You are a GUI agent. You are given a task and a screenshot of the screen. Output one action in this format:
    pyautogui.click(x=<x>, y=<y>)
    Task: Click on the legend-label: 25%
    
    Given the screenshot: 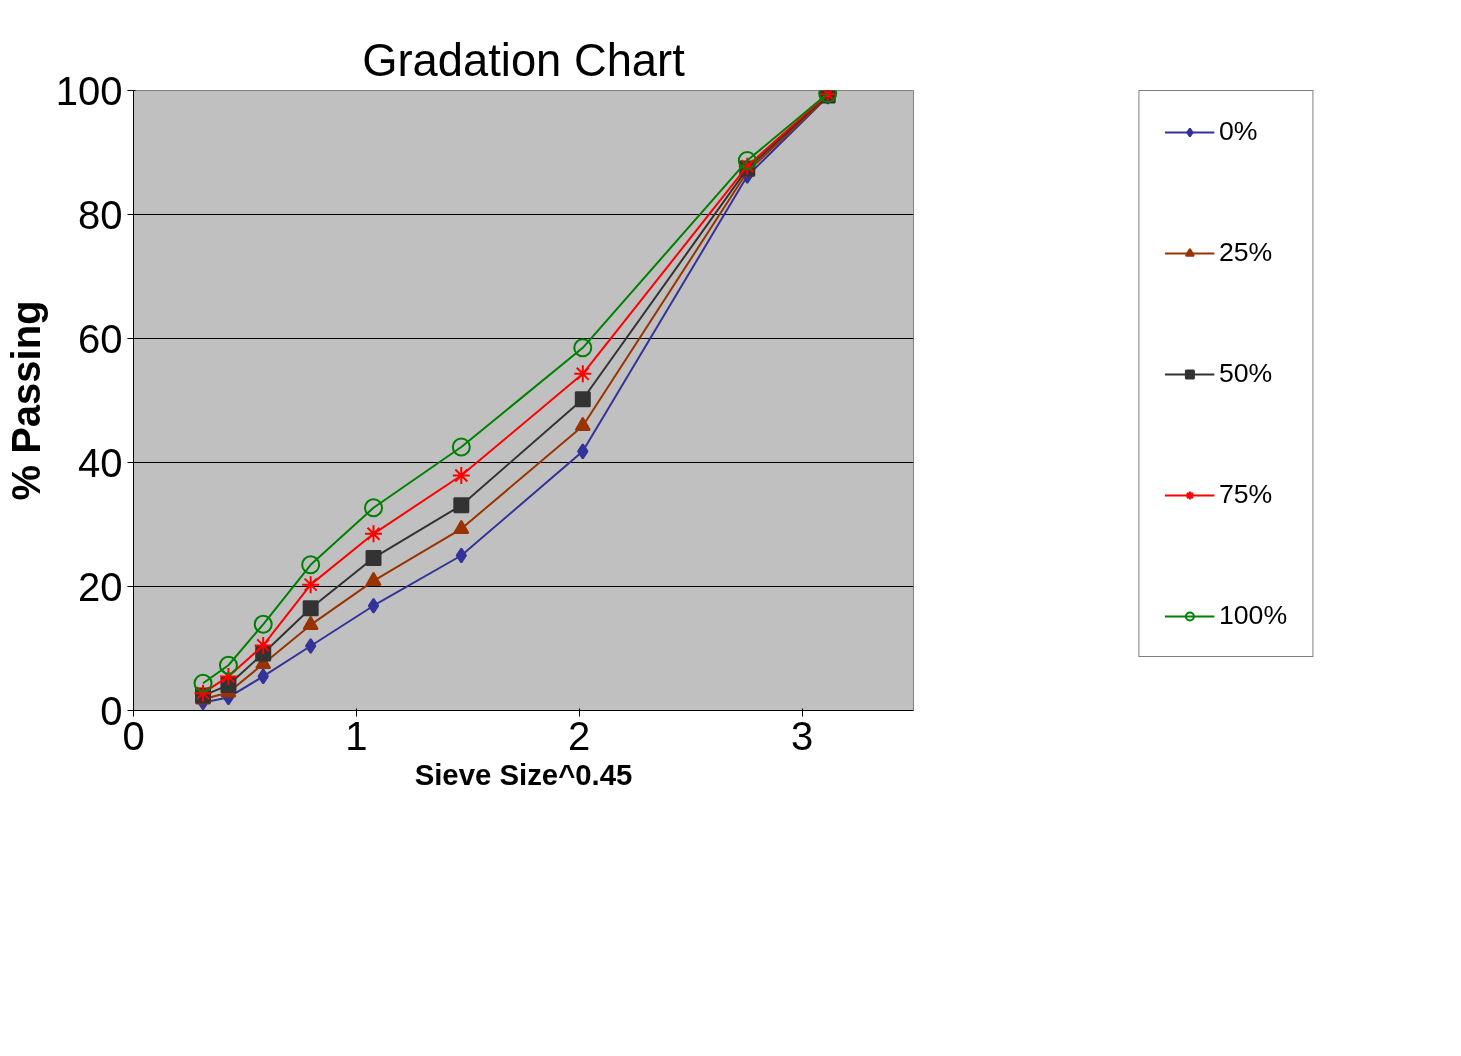 What is the action you would take?
    pyautogui.click(x=1245, y=252)
    